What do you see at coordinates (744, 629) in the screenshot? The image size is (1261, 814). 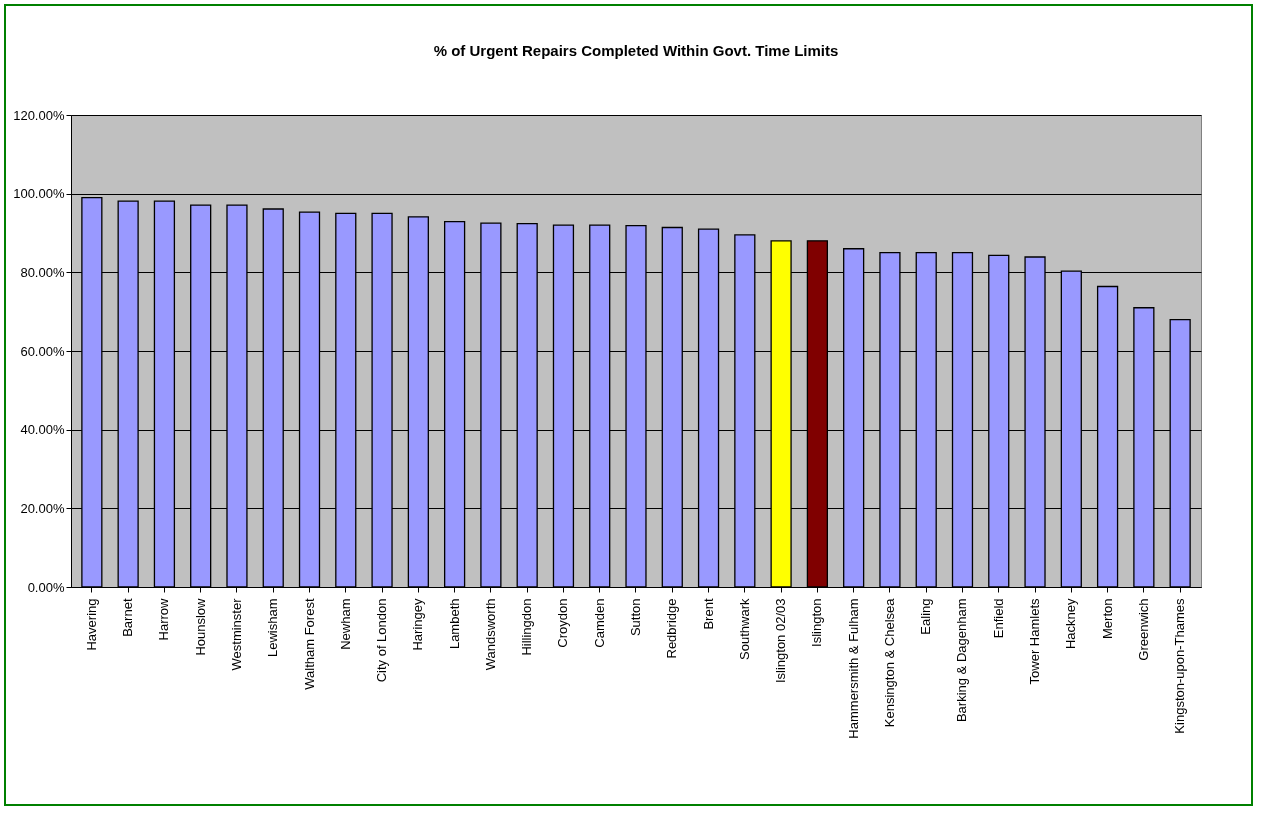 I see `x-tick-label: Southwark` at bounding box center [744, 629].